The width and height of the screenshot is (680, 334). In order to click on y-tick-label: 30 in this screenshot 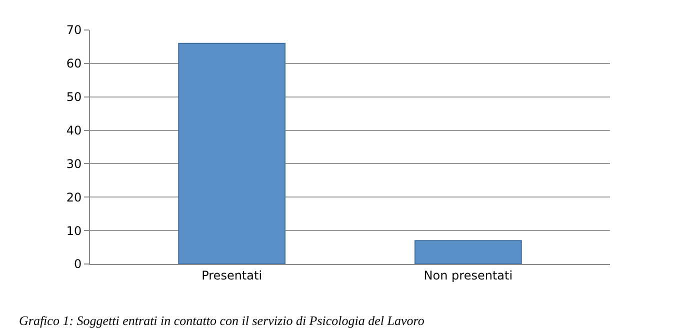, I will do `click(74, 163)`.